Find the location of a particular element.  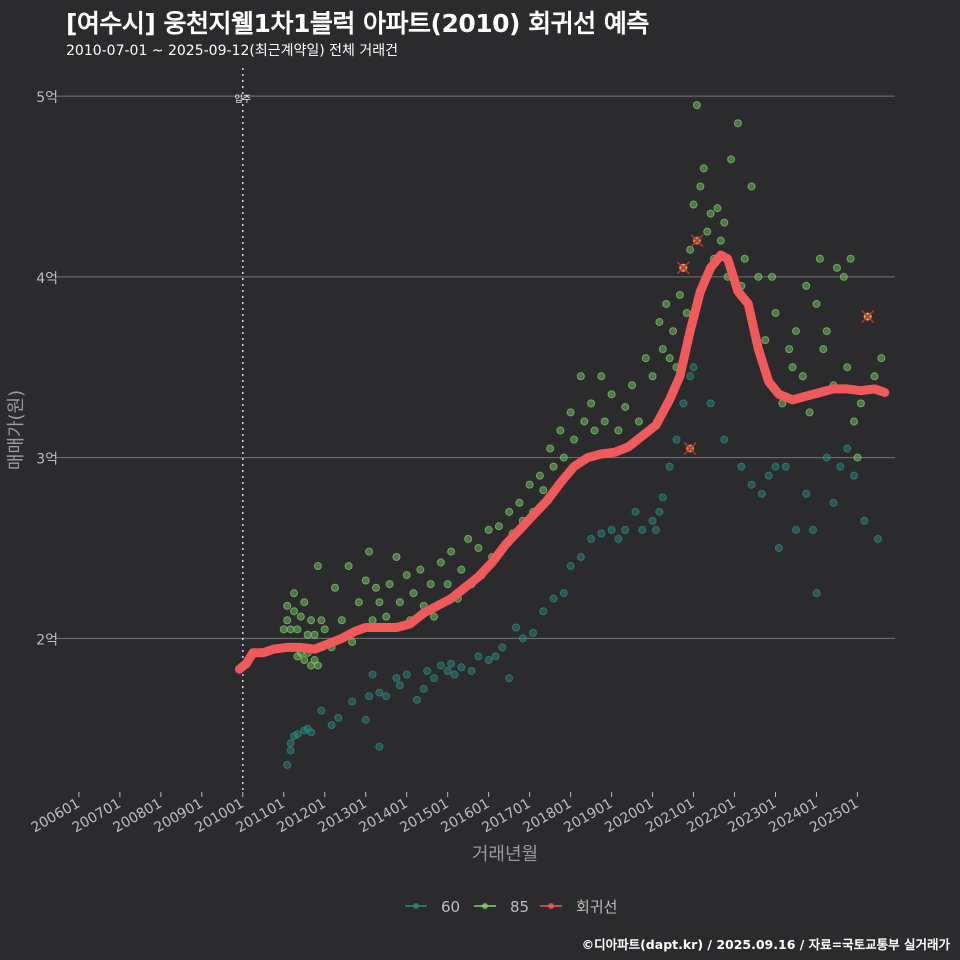

y-tick-label: 5억 is located at coordinates (47, 98).